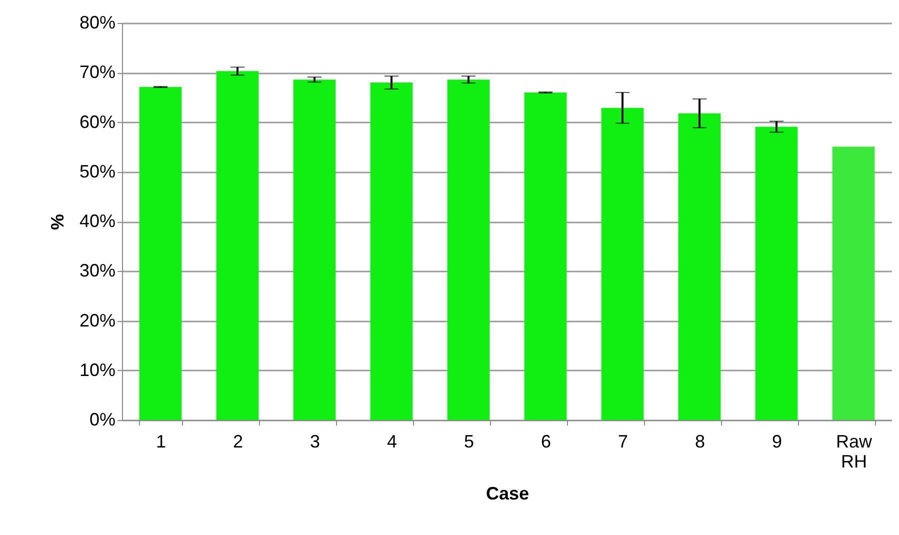 The height and width of the screenshot is (535, 899). What do you see at coordinates (238, 442) in the screenshot?
I see `x-tick-label: 2` at bounding box center [238, 442].